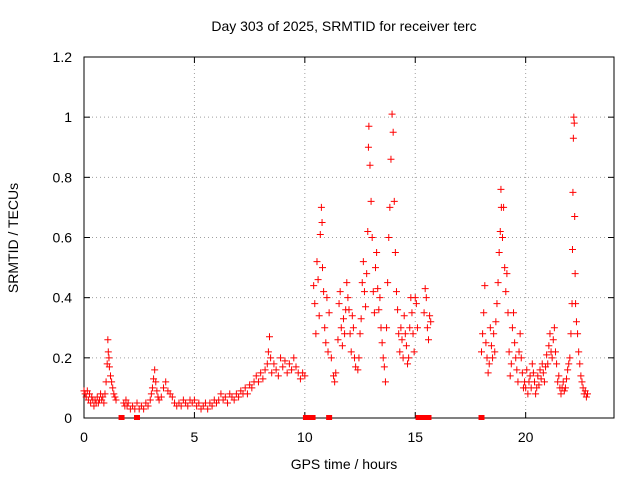 This screenshot has height=480, width=640. Describe the element at coordinates (13, 238) in the screenshot. I see `y-axis-label: SRMTID / TECUs` at that location.